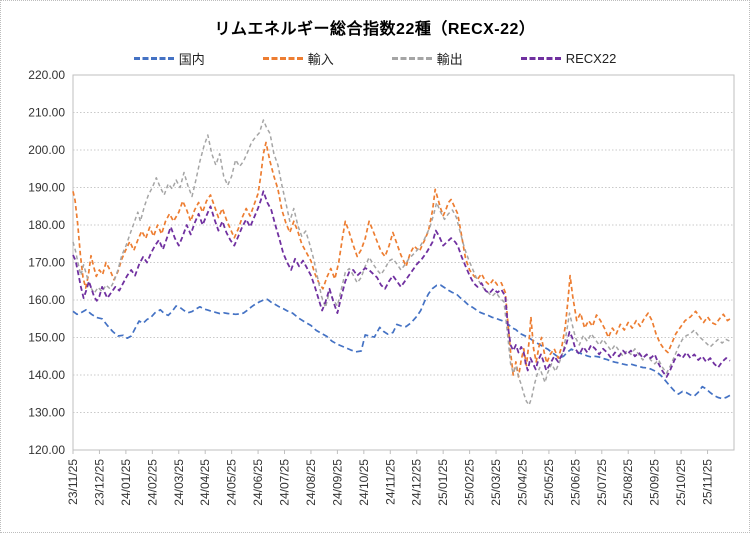 This screenshot has width=750, height=533. Describe the element at coordinates (411, 58) in the screenshot. I see `legend-dash-swatch-export` at that location.